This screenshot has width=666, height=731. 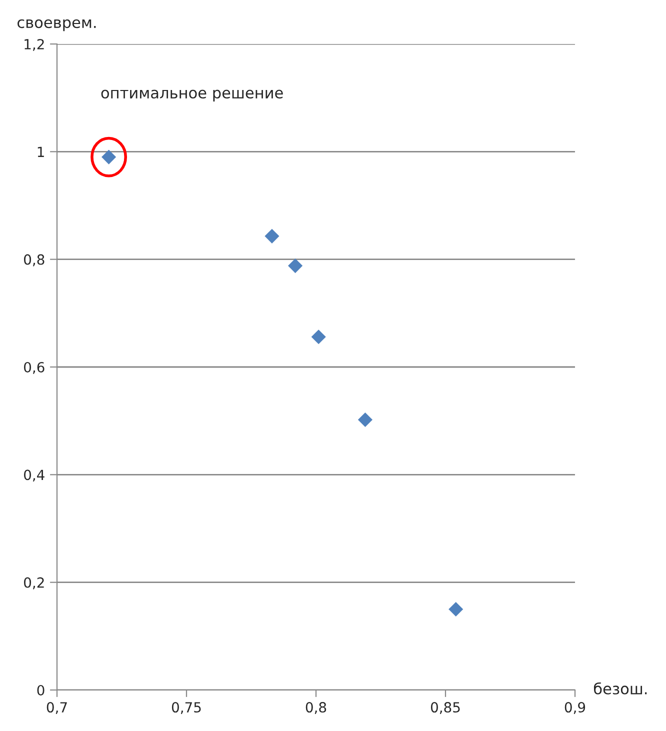 I want to click on y-tick-label: 0,6, so click(x=34, y=368).